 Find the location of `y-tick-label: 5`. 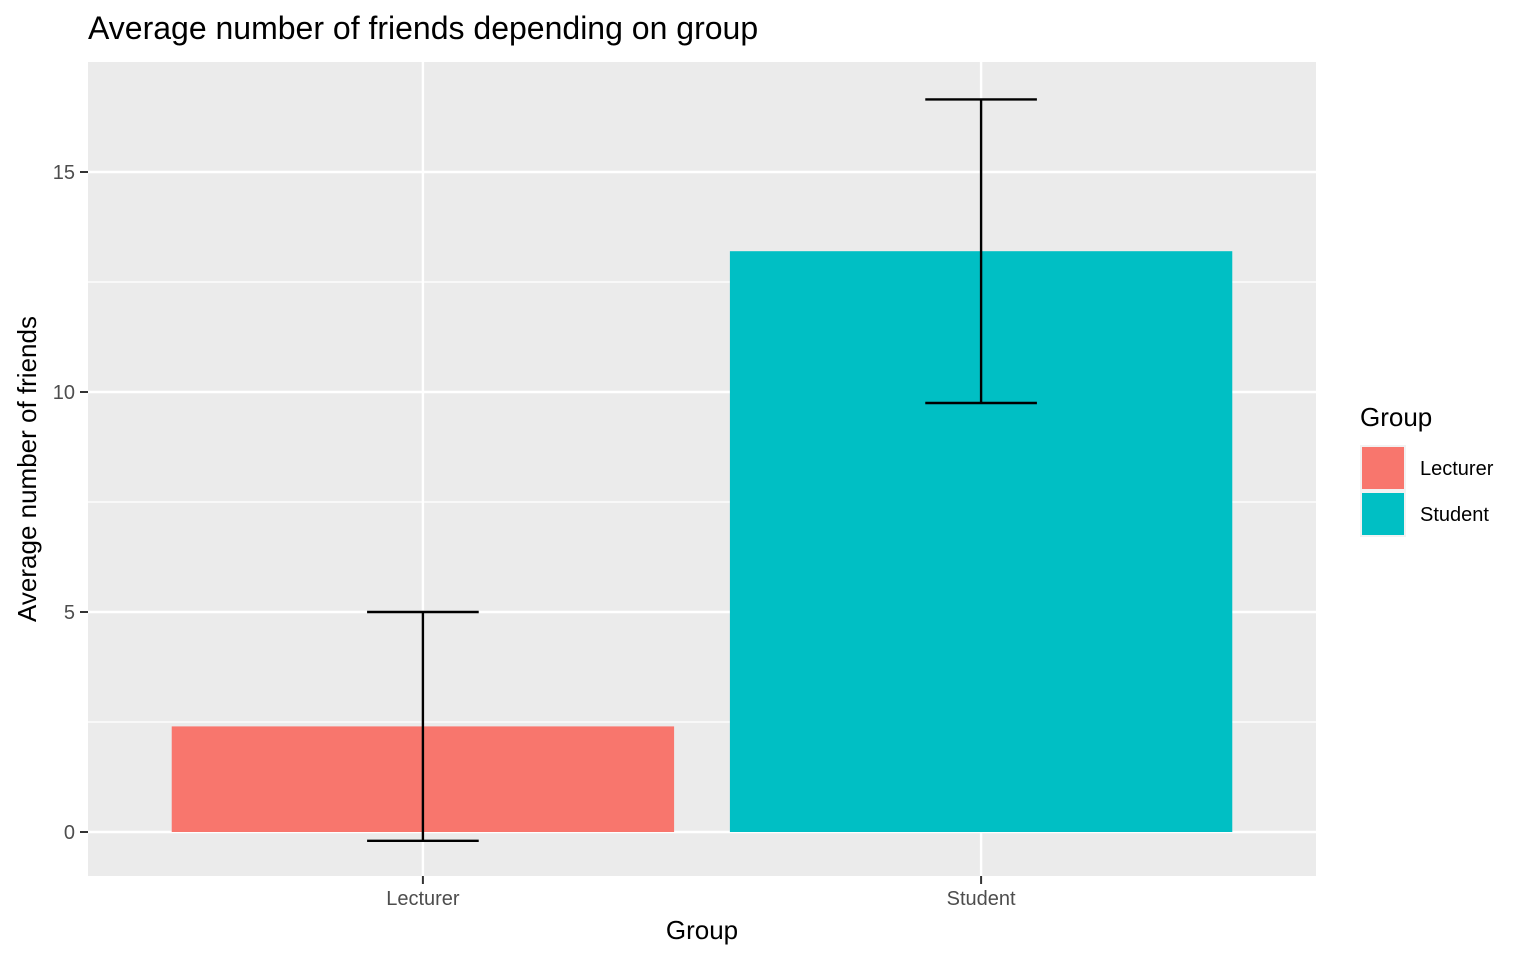

y-tick-label: 5 is located at coordinates (69, 613).